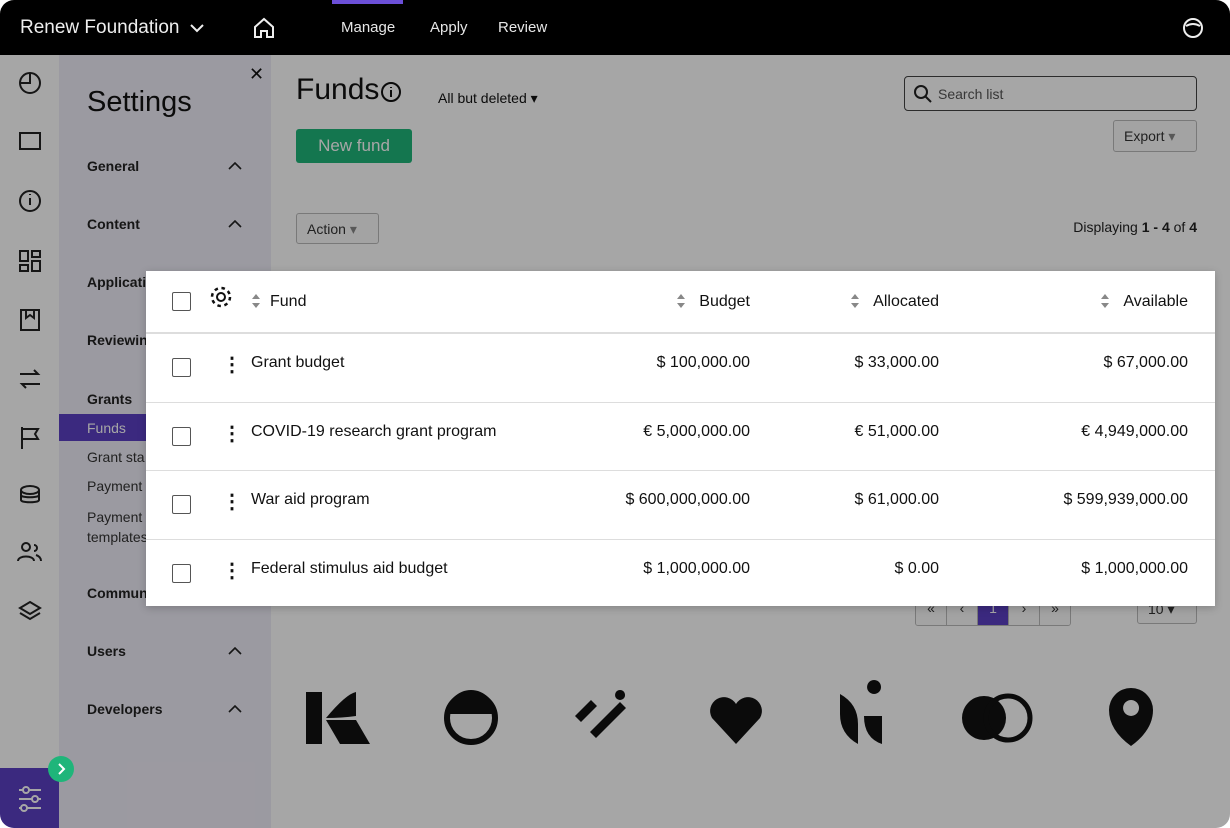  What do you see at coordinates (117, 282) in the screenshot?
I see `section-title: Applicati` at bounding box center [117, 282].